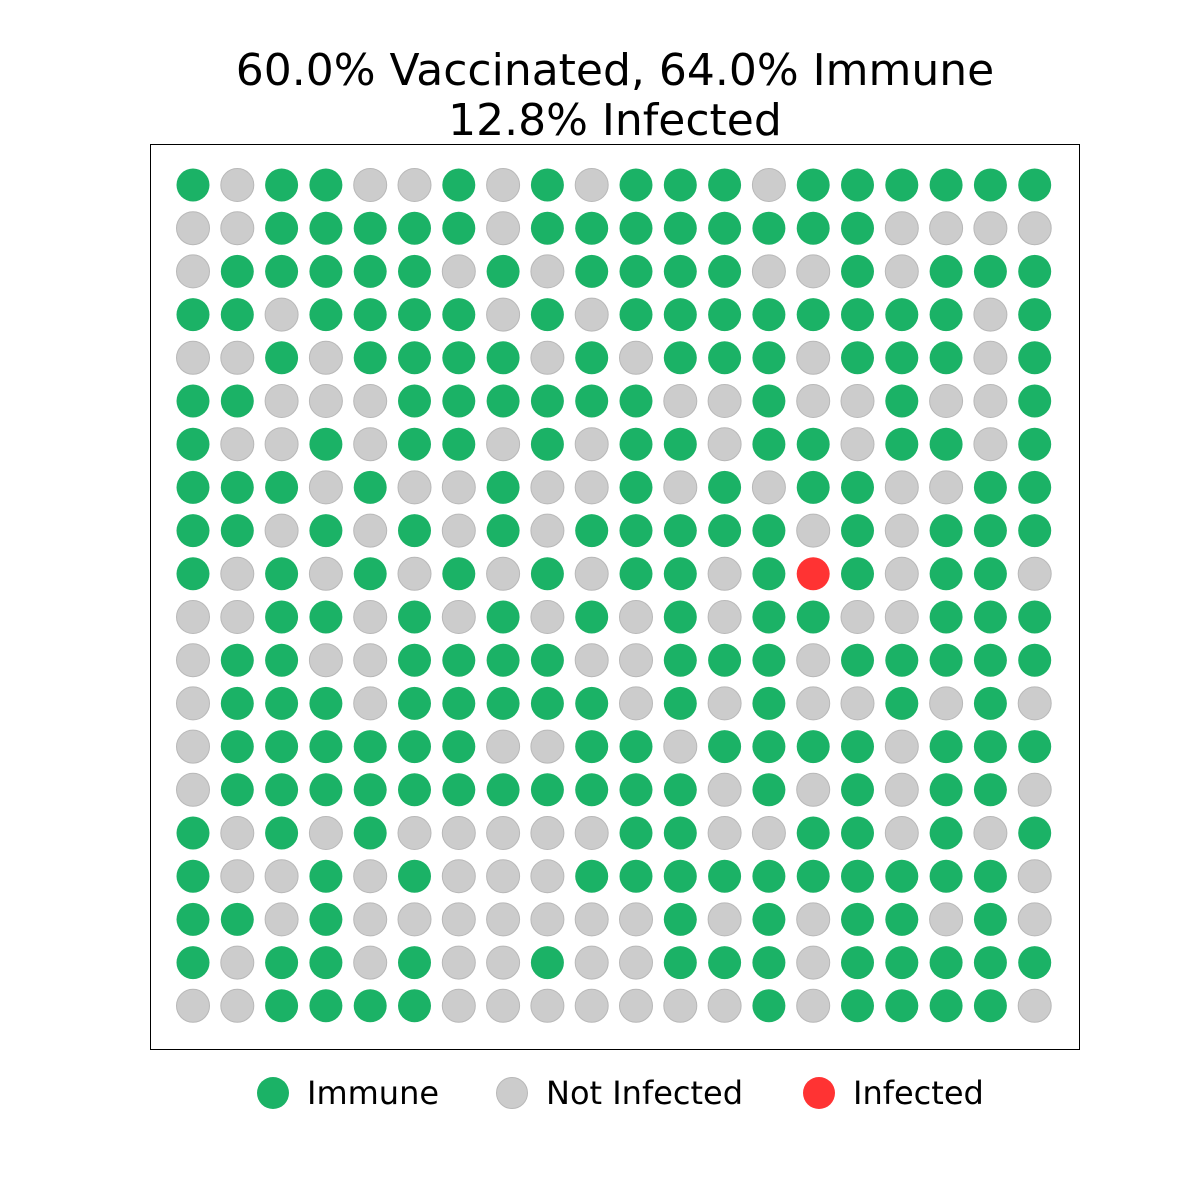  What do you see at coordinates (615, 120) in the screenshot?
I see `chart-title-line-2: 12.8% Infected` at bounding box center [615, 120].